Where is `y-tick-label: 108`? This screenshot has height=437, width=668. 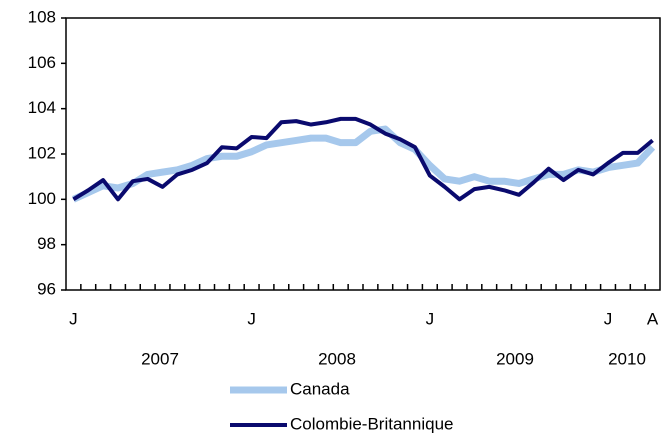 y-tick-label: 108 is located at coordinates (42, 16).